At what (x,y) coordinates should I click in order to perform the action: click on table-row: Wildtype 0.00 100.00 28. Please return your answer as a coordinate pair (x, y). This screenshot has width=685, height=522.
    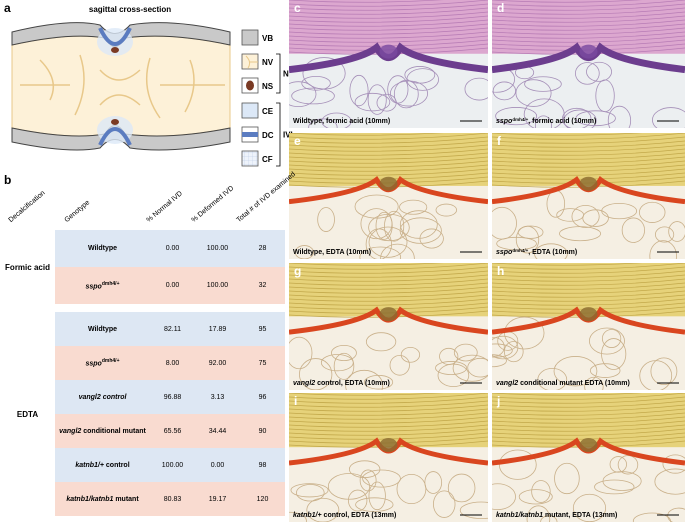
    Looking at the image, I should click on (170, 248).